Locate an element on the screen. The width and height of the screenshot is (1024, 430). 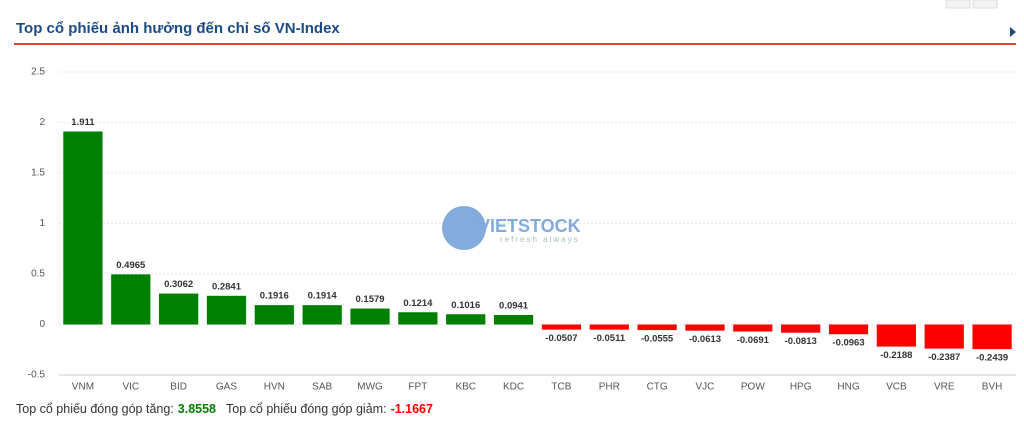
x-tick-label: FPT is located at coordinates (417, 387).